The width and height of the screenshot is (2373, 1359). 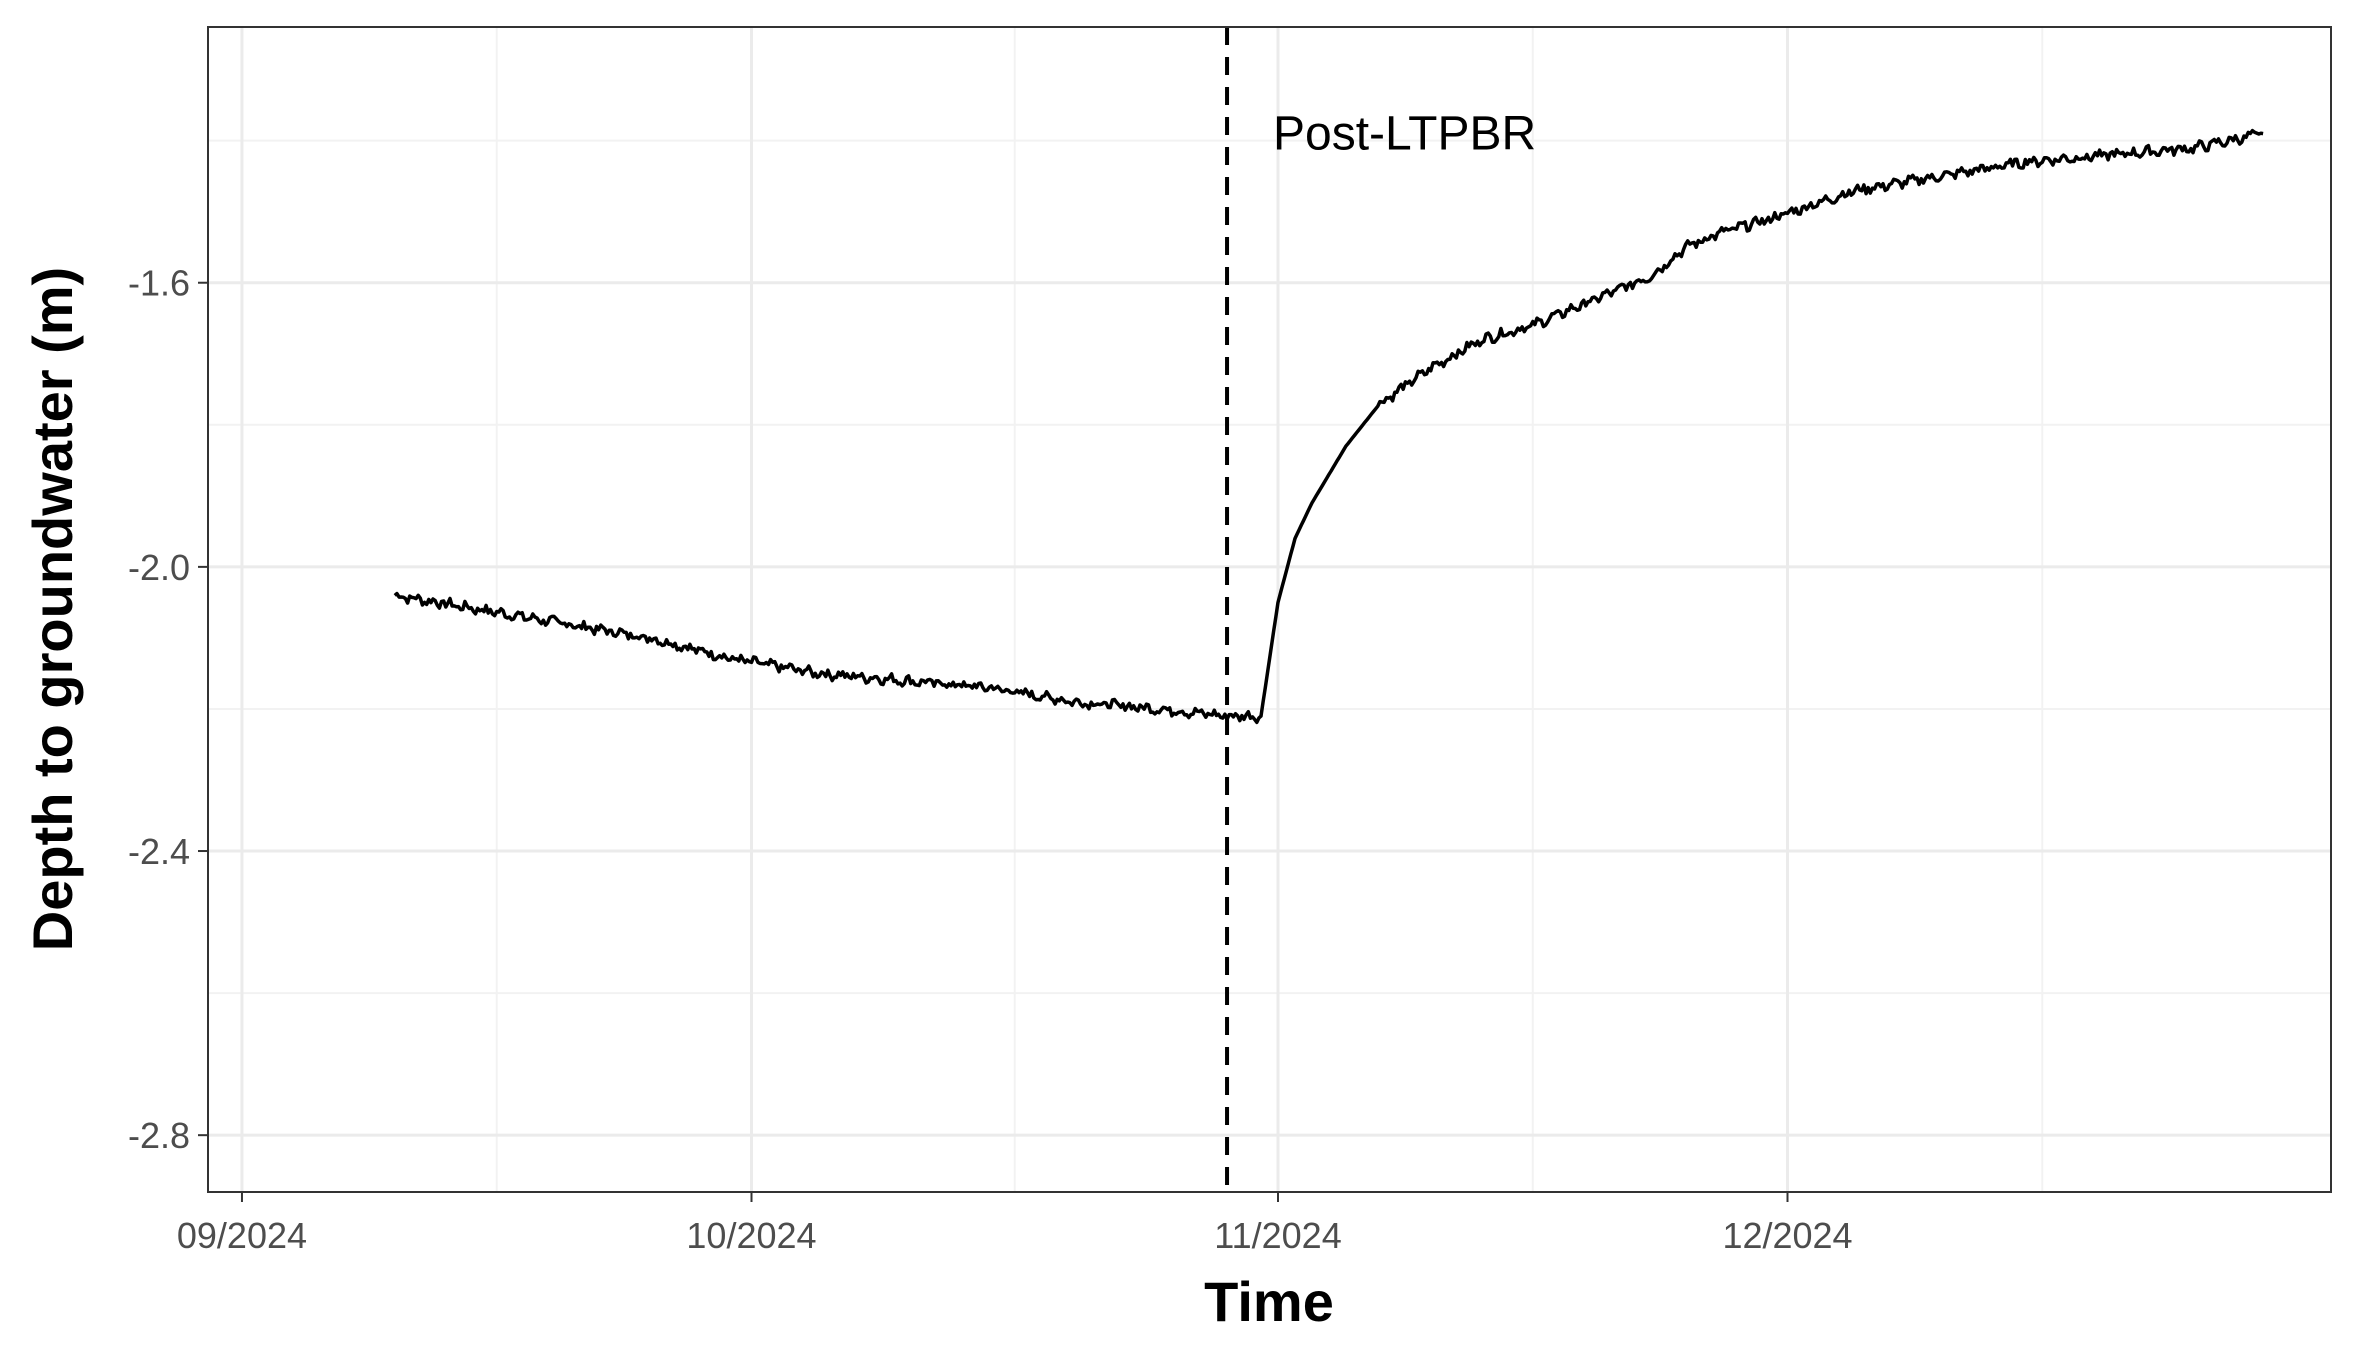 What do you see at coordinates (159, 1135) in the screenshot?
I see `y-tick-label: -2.8` at bounding box center [159, 1135].